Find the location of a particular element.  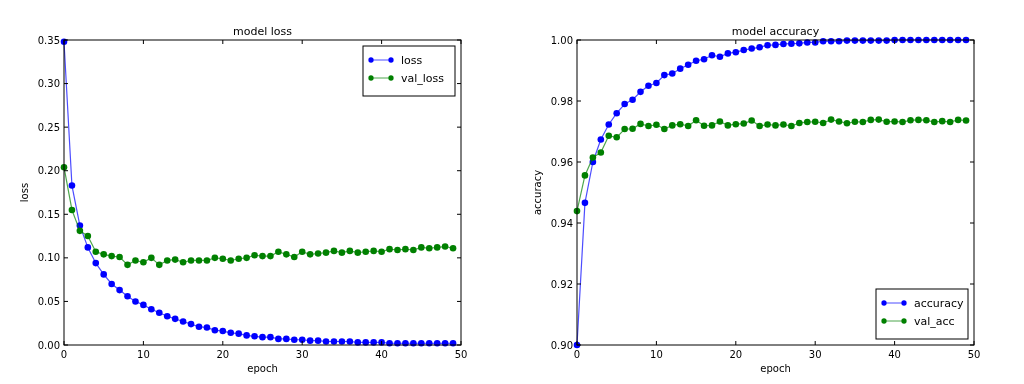

chart-title: model accuracy is located at coordinates (775, 31).